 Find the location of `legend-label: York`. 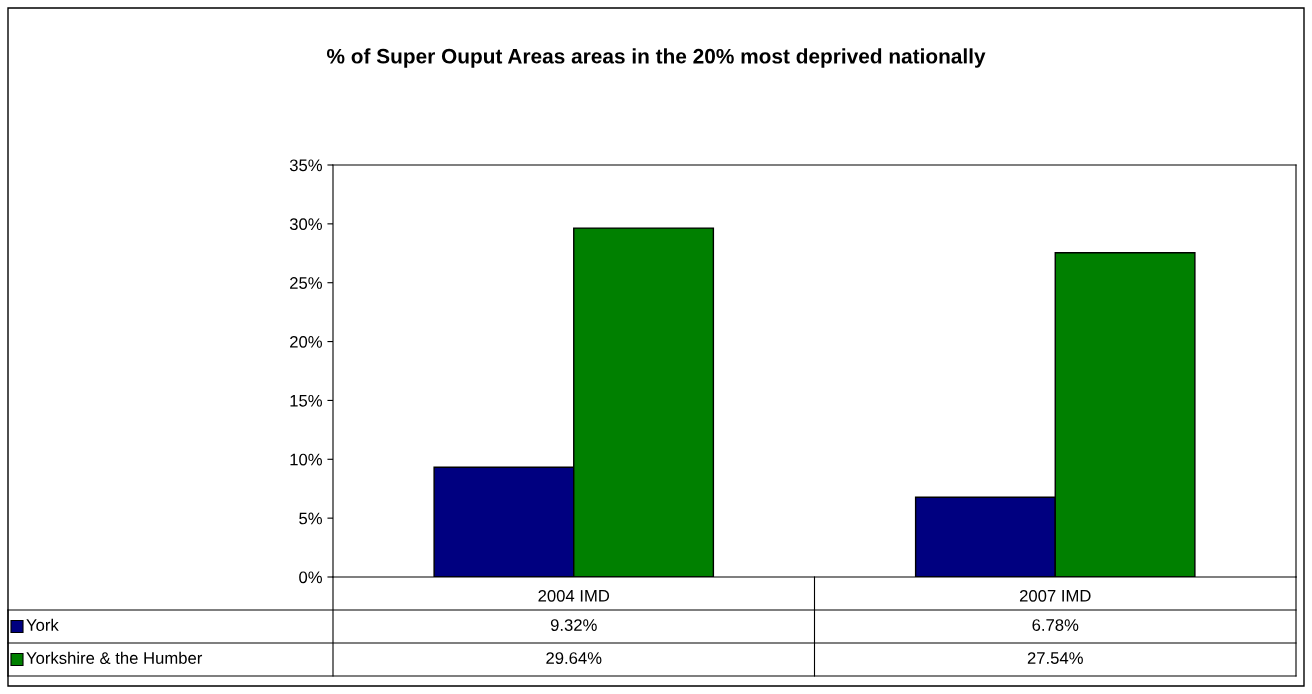

legend-label: York is located at coordinates (42, 624).